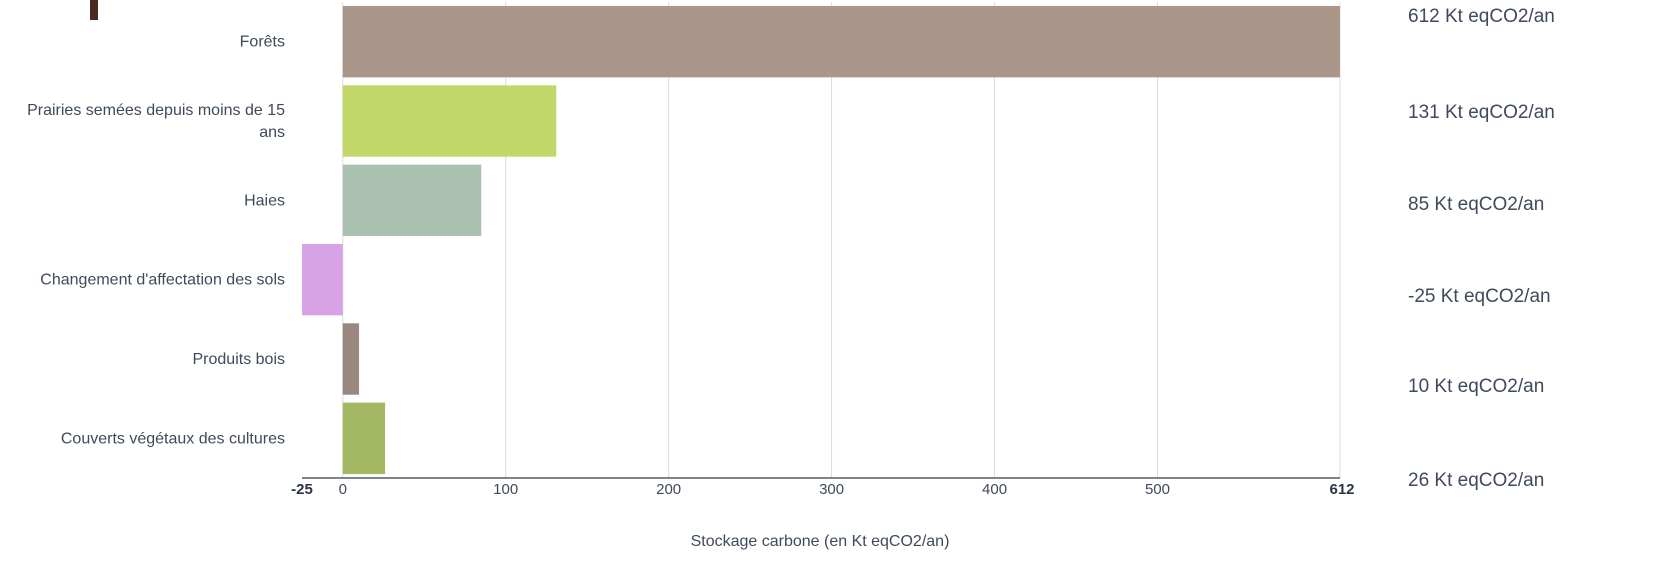 This screenshot has width=1660, height=582. Describe the element at coordinates (820, 541) in the screenshot. I see `x-axis-title: Stockage carbone (en Kt eqCO2/an)` at that location.